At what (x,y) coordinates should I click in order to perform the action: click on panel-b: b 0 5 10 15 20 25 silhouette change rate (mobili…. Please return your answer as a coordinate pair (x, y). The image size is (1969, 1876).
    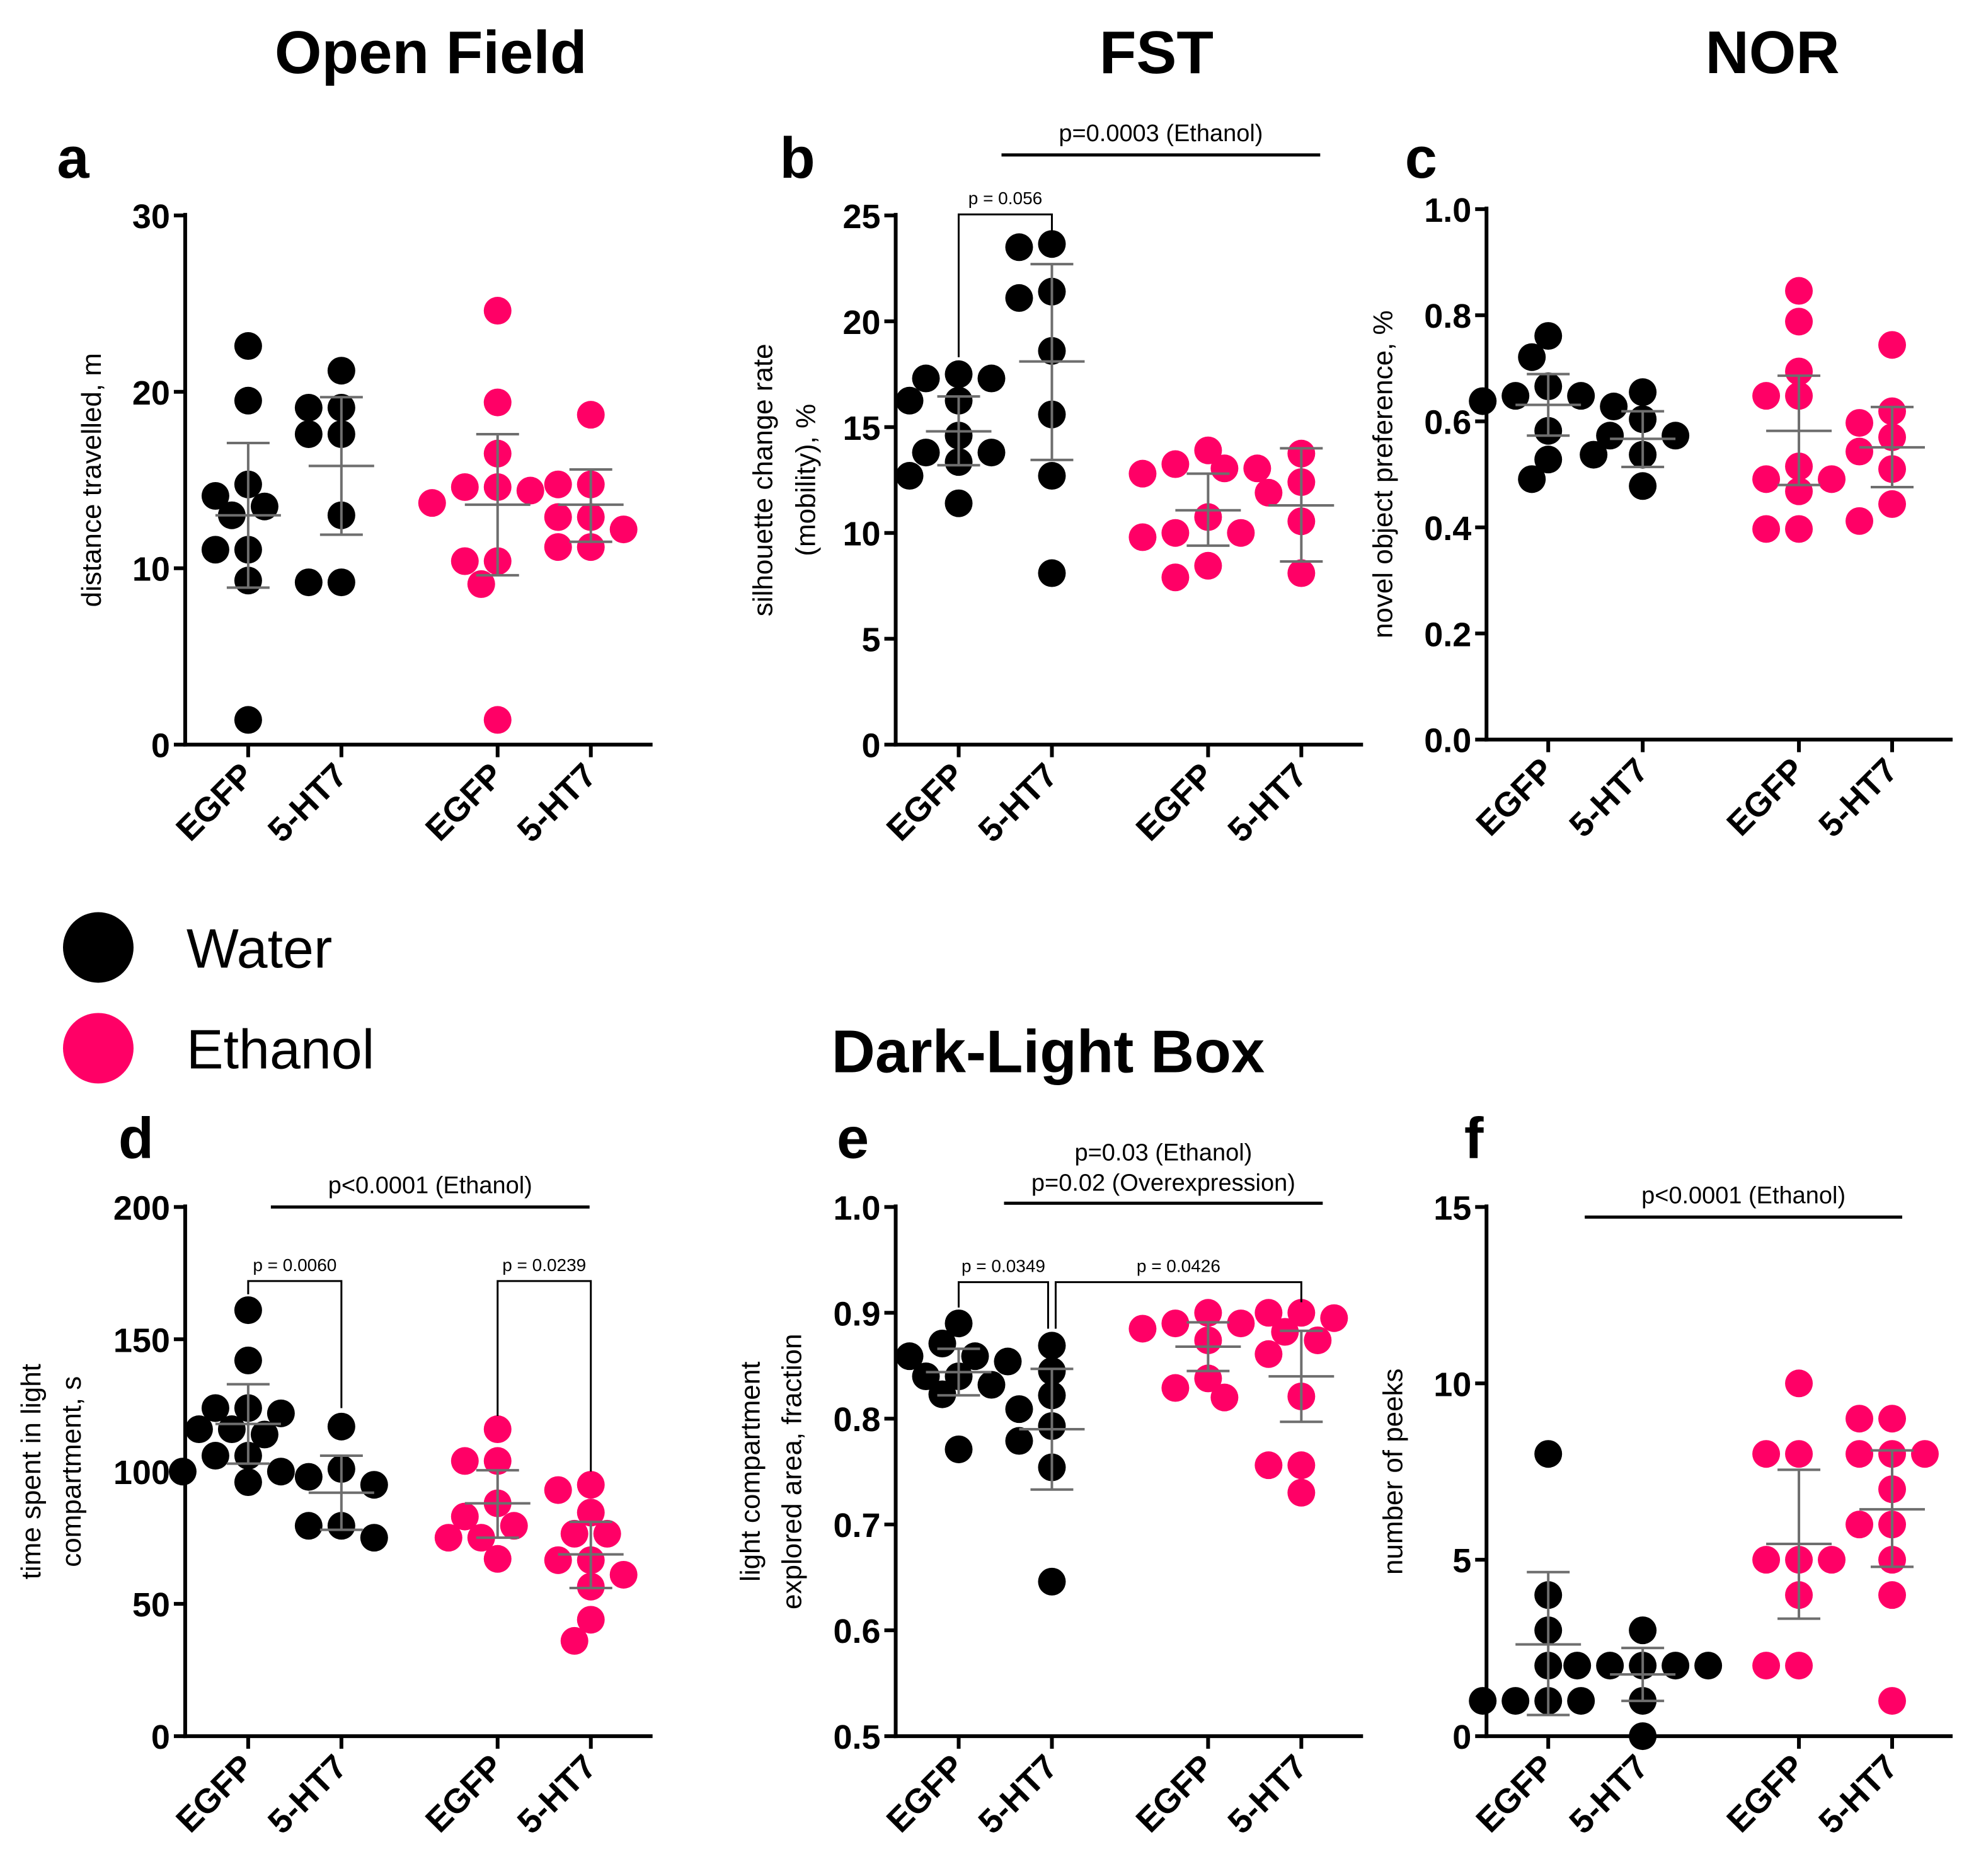
    Looking at the image, I should click on (1055, 484).